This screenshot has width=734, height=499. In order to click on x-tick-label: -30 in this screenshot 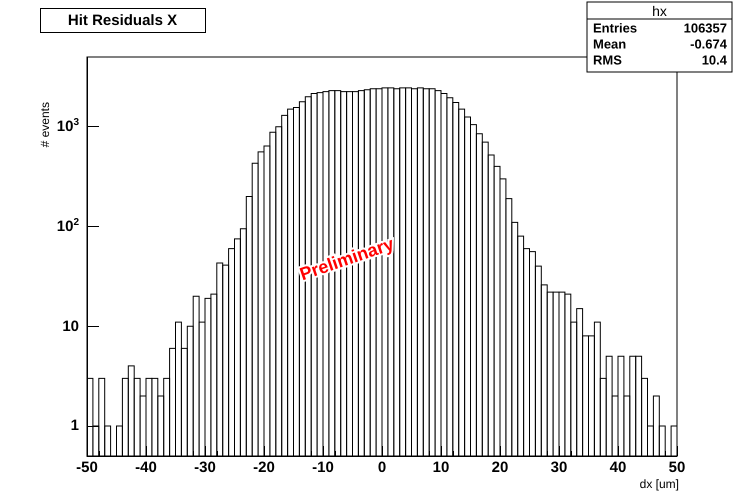, I will do `click(205, 467)`.